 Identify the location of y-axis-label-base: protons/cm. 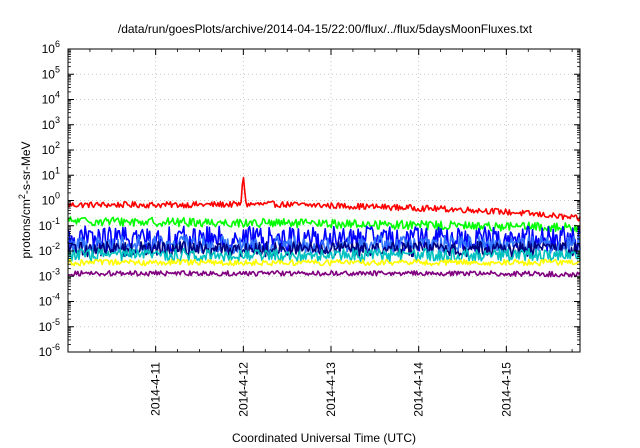
(26, 228).